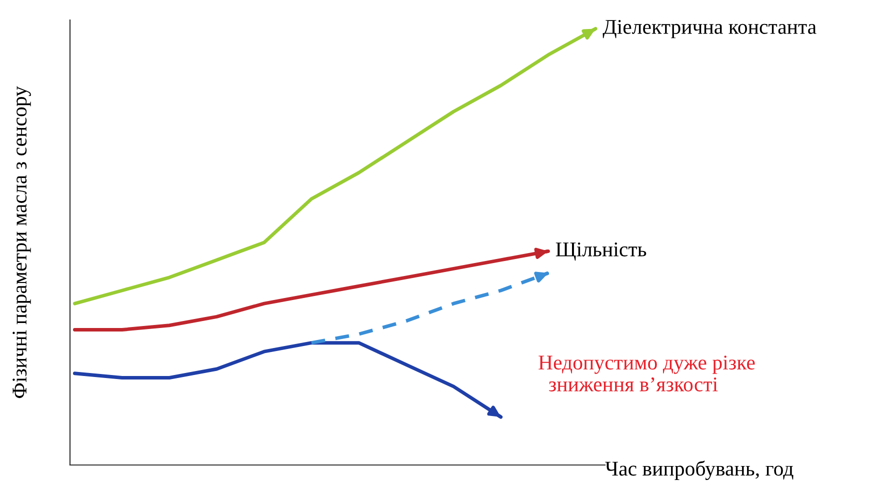 The height and width of the screenshot is (485, 877). What do you see at coordinates (21, 242) in the screenshot?
I see `y-axis-title: Фізичні параметри масла з сенсору` at bounding box center [21, 242].